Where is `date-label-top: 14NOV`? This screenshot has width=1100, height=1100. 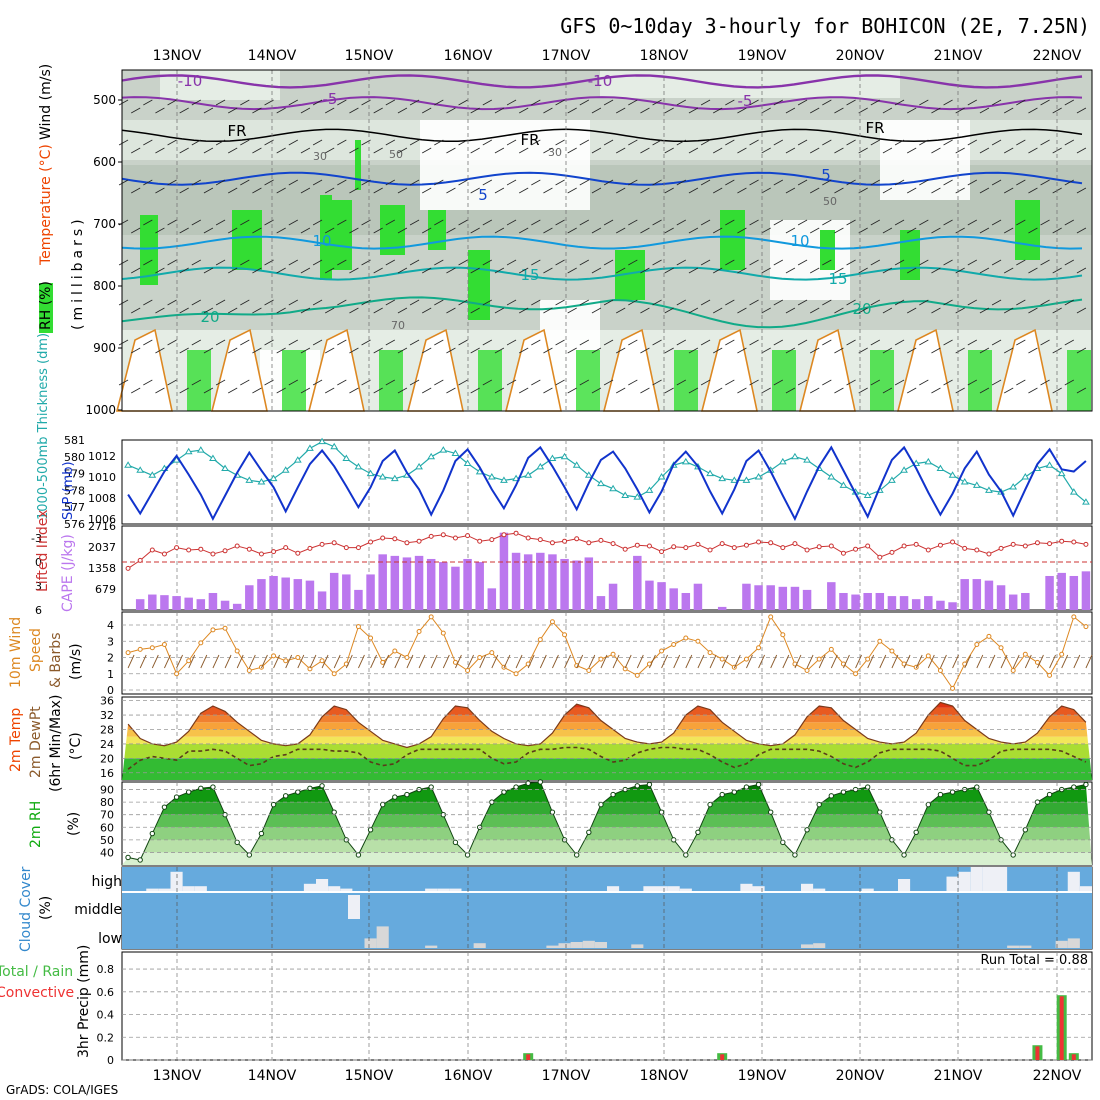
date-label-top: 14NOV is located at coordinates (272, 56).